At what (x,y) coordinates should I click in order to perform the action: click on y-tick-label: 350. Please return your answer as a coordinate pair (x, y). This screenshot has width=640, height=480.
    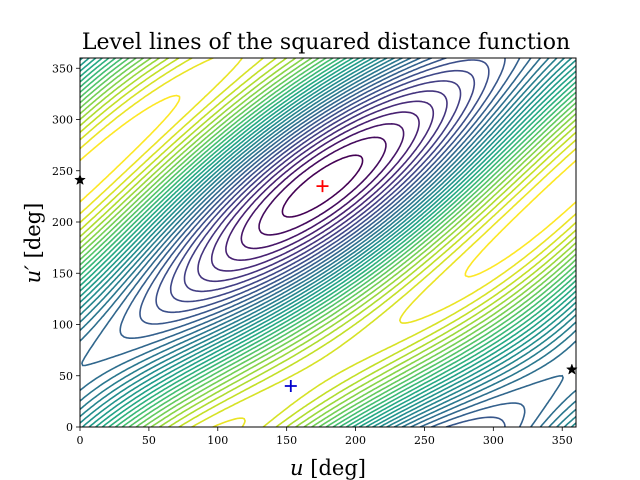
    Looking at the image, I should click on (62, 68).